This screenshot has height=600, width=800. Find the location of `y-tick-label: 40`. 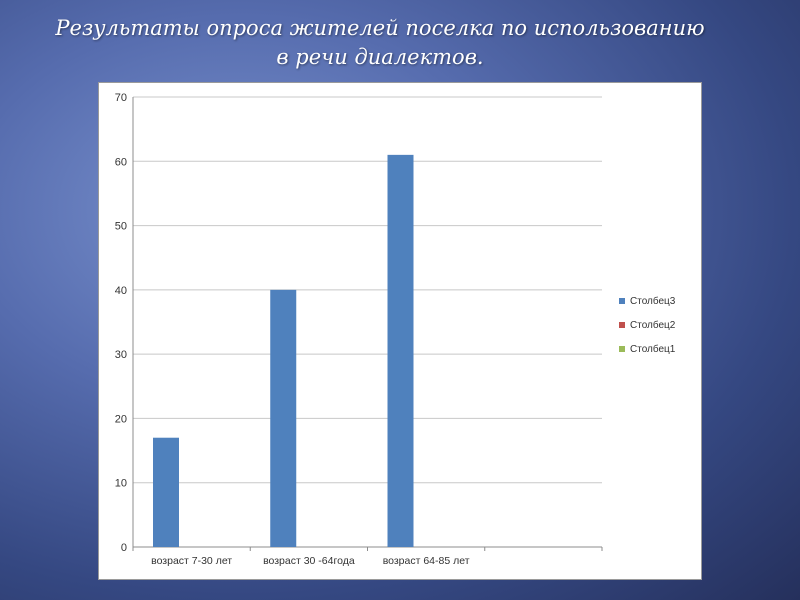

y-tick-label: 40 is located at coordinates (121, 291).